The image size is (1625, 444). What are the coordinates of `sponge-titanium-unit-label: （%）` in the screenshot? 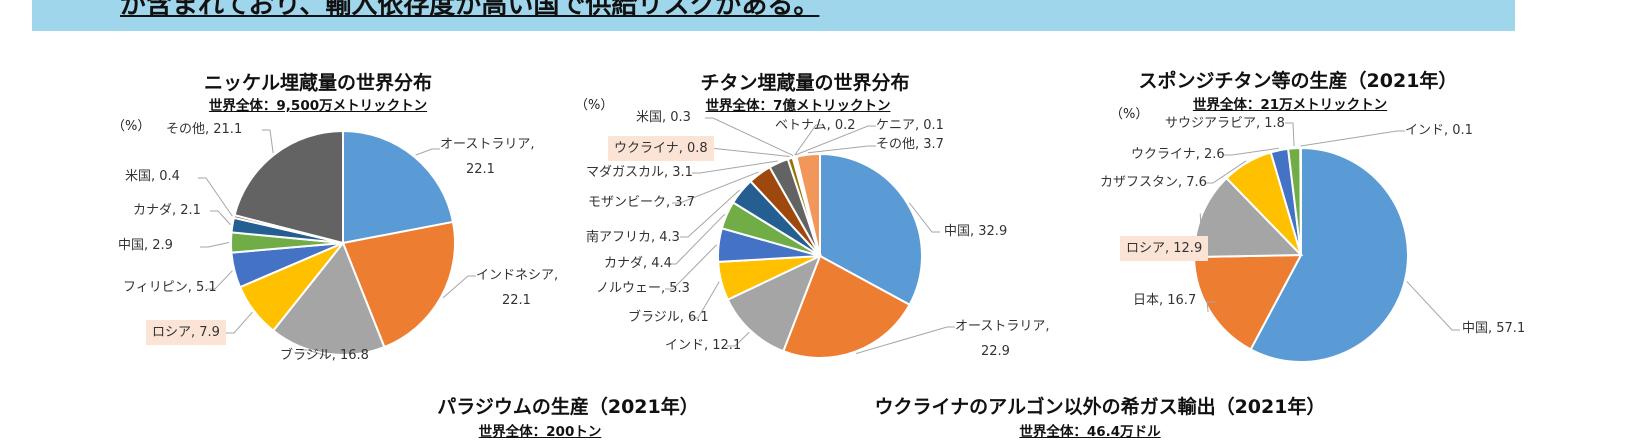 It's located at (1129, 114).